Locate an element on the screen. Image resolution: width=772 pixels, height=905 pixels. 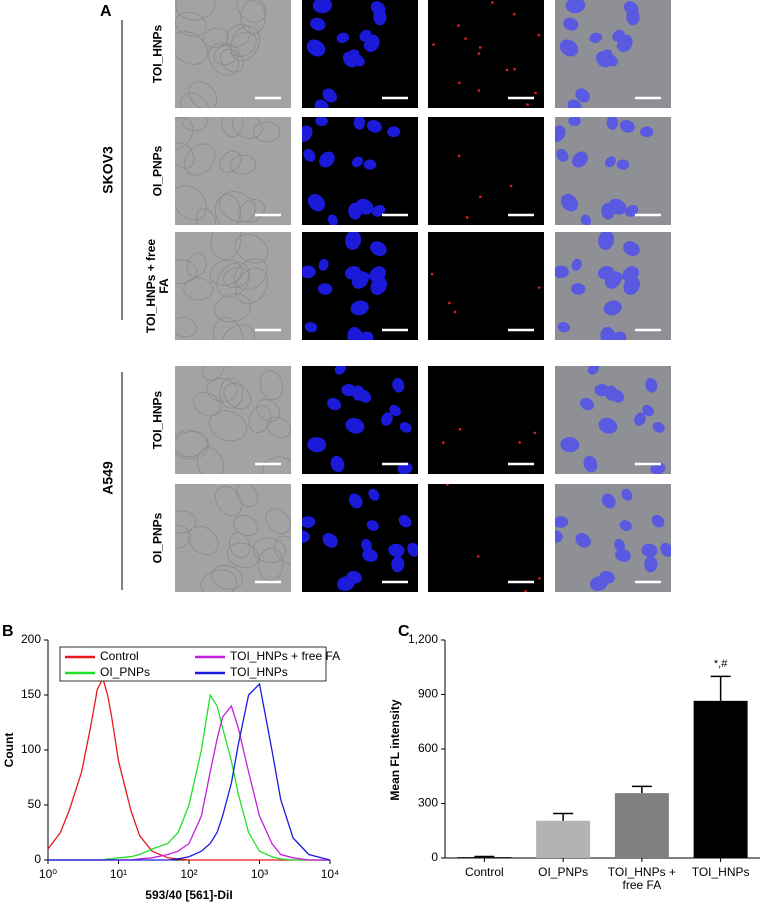
bar is located at coordinates (563, 839).